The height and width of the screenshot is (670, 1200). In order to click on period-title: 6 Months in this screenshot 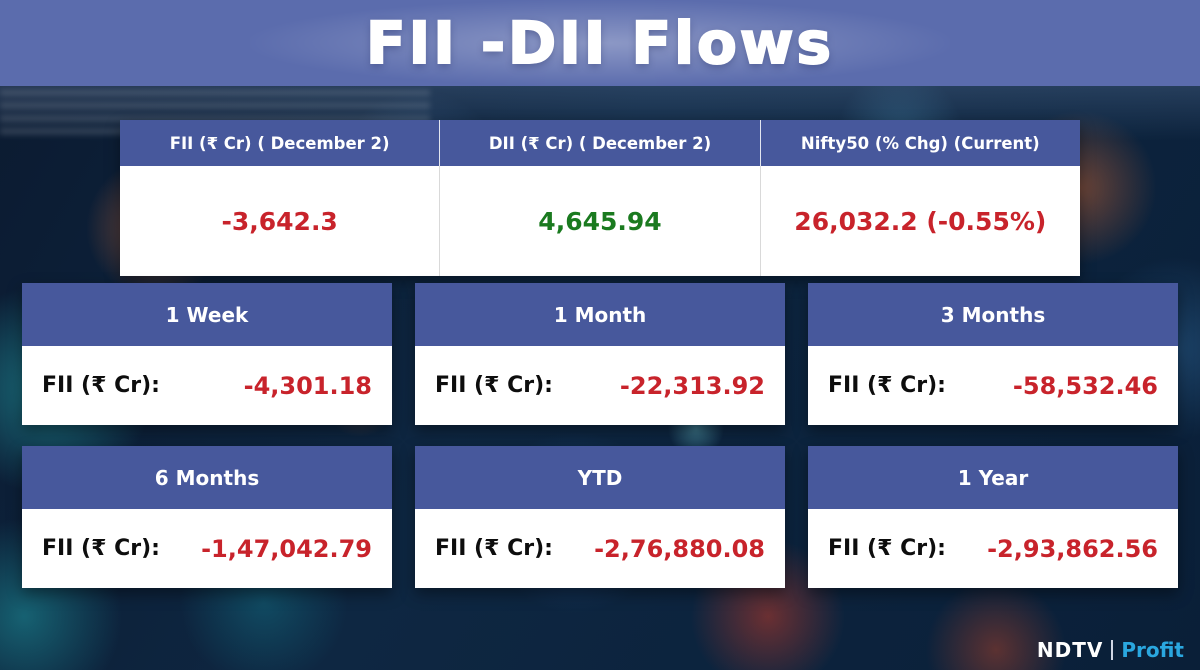, I will do `click(207, 477)`.